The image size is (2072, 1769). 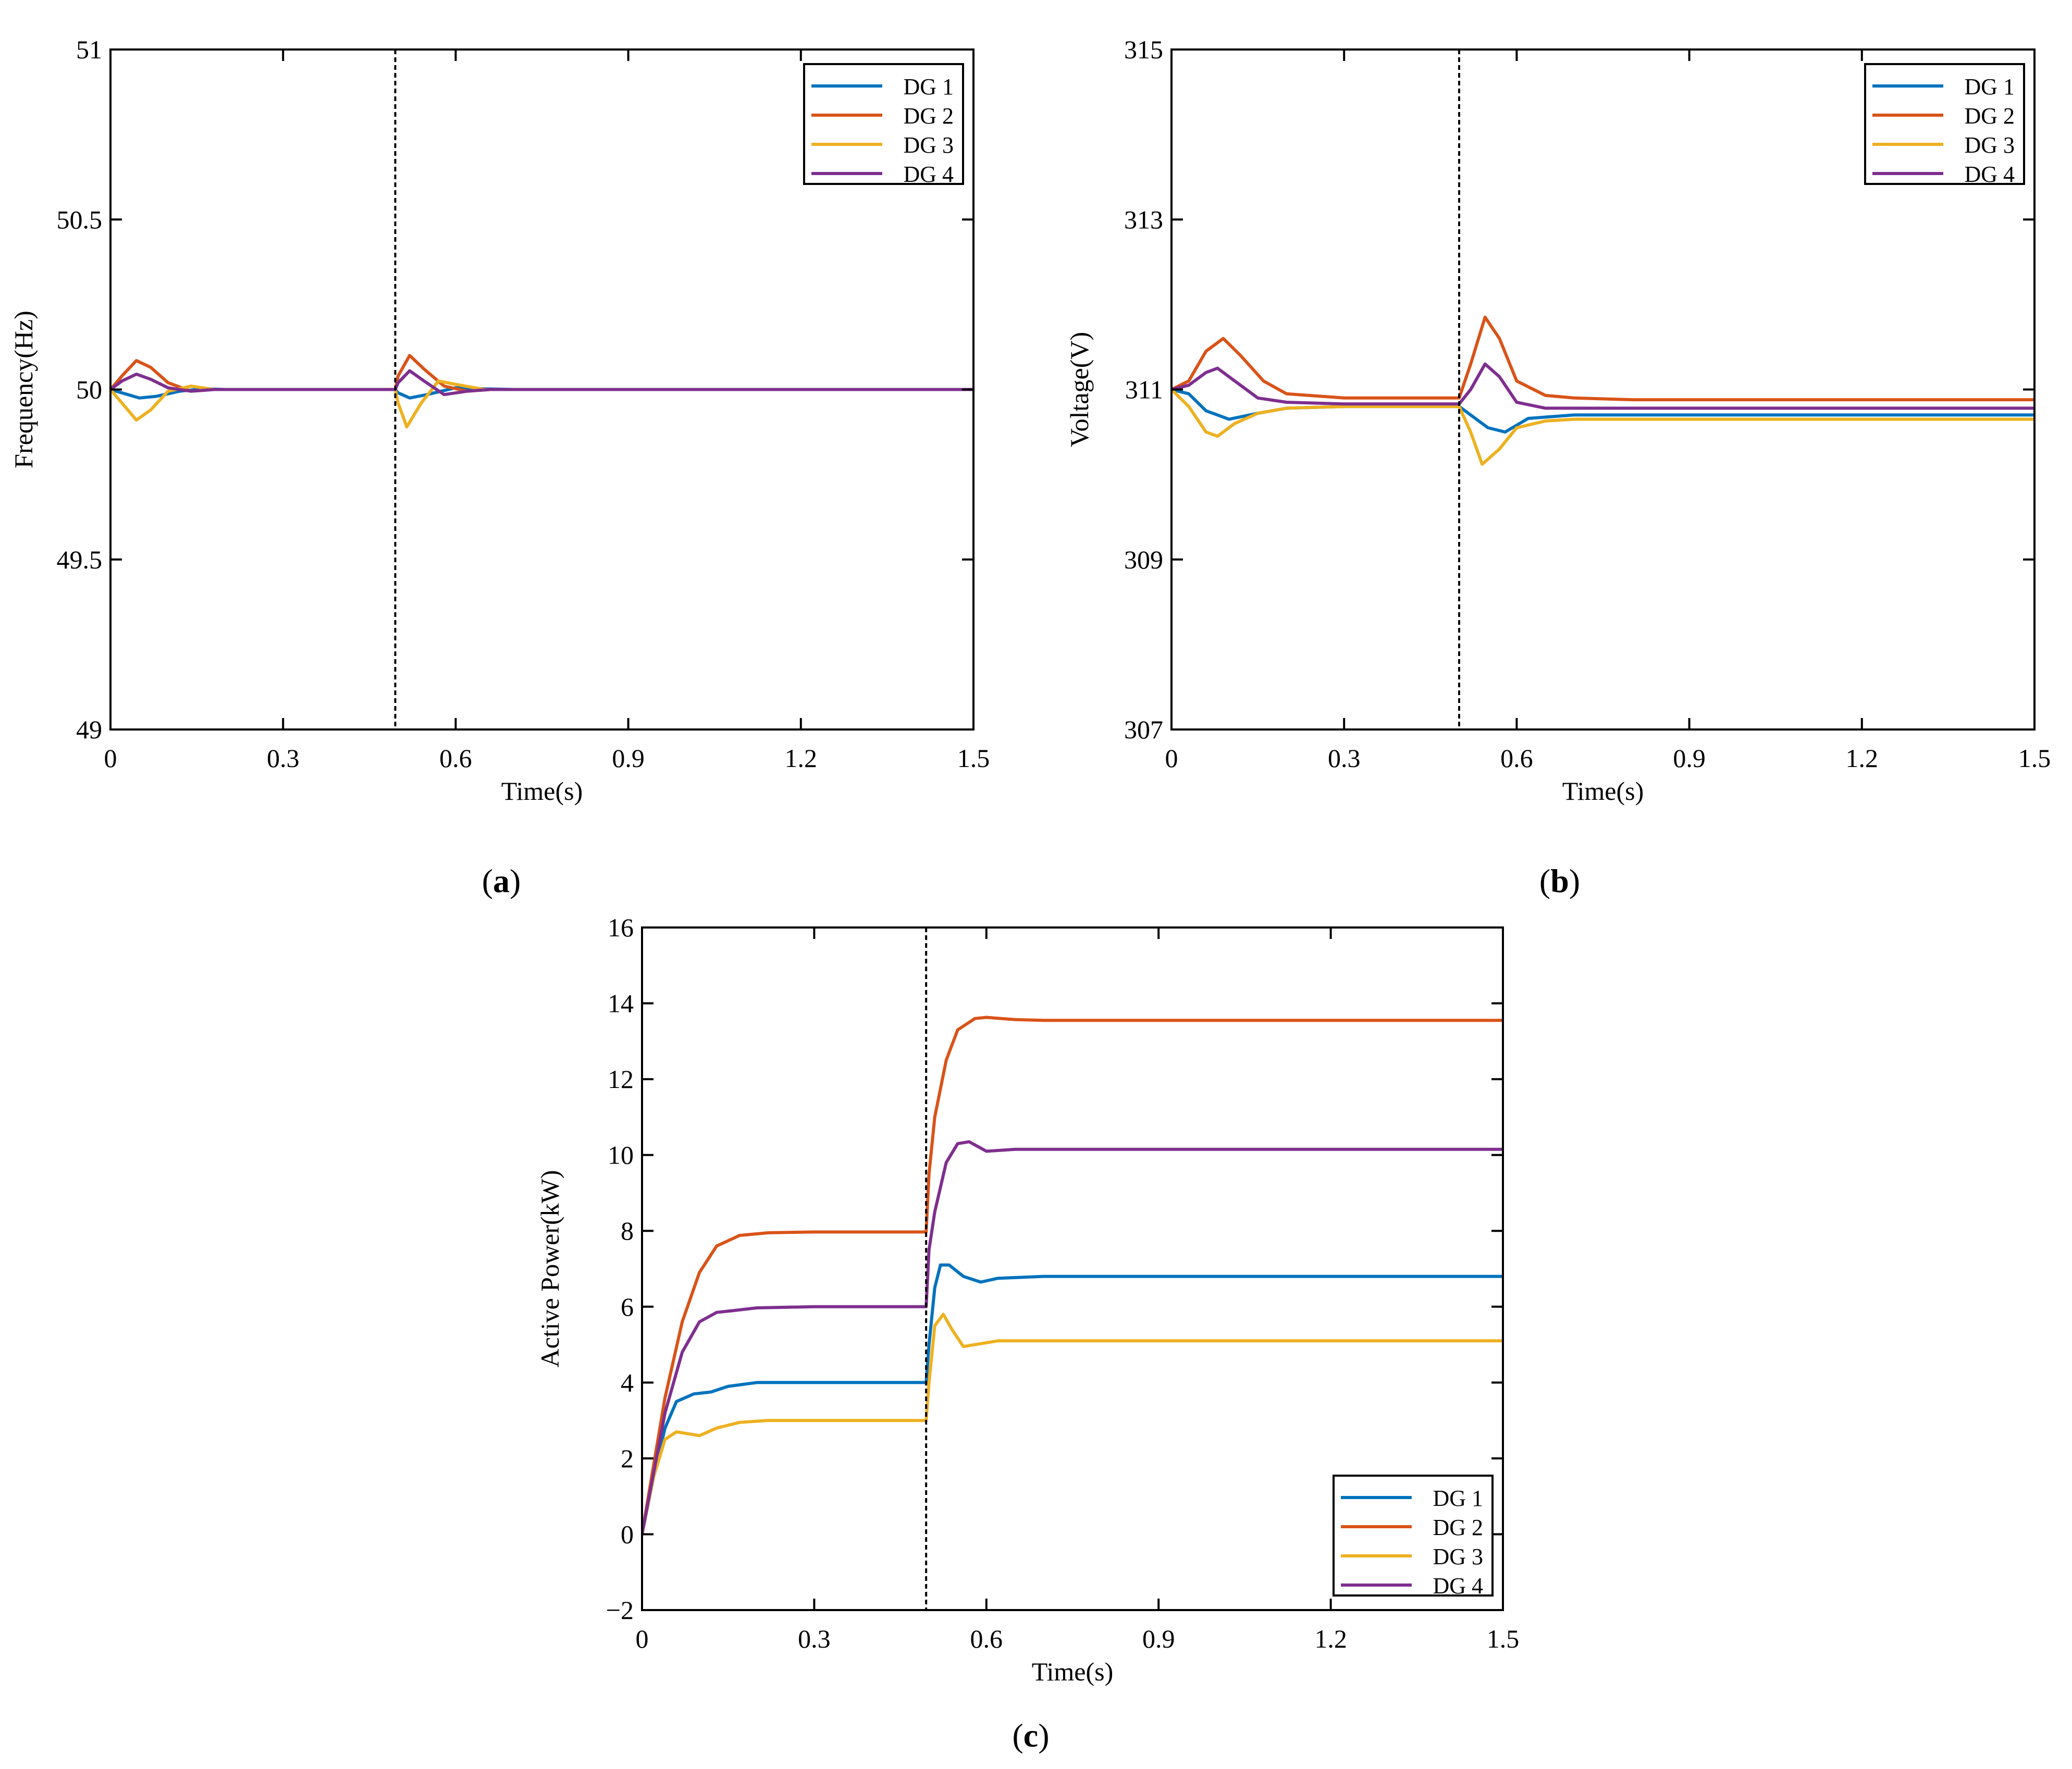 What do you see at coordinates (23, 390) in the screenshot?
I see `y-axis-label: Frequency(Hz)` at bounding box center [23, 390].